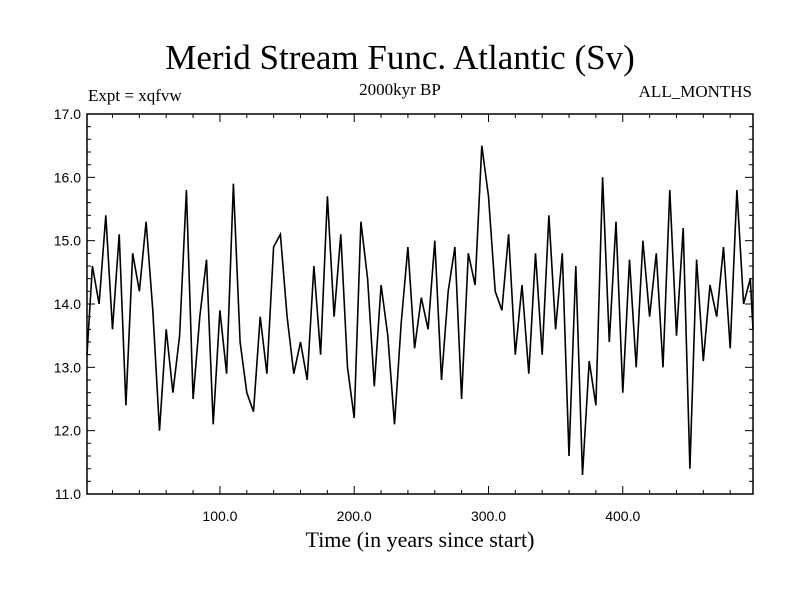 The height and width of the screenshot is (600, 800). I want to click on x-tick-label: 100.0, so click(219, 516).